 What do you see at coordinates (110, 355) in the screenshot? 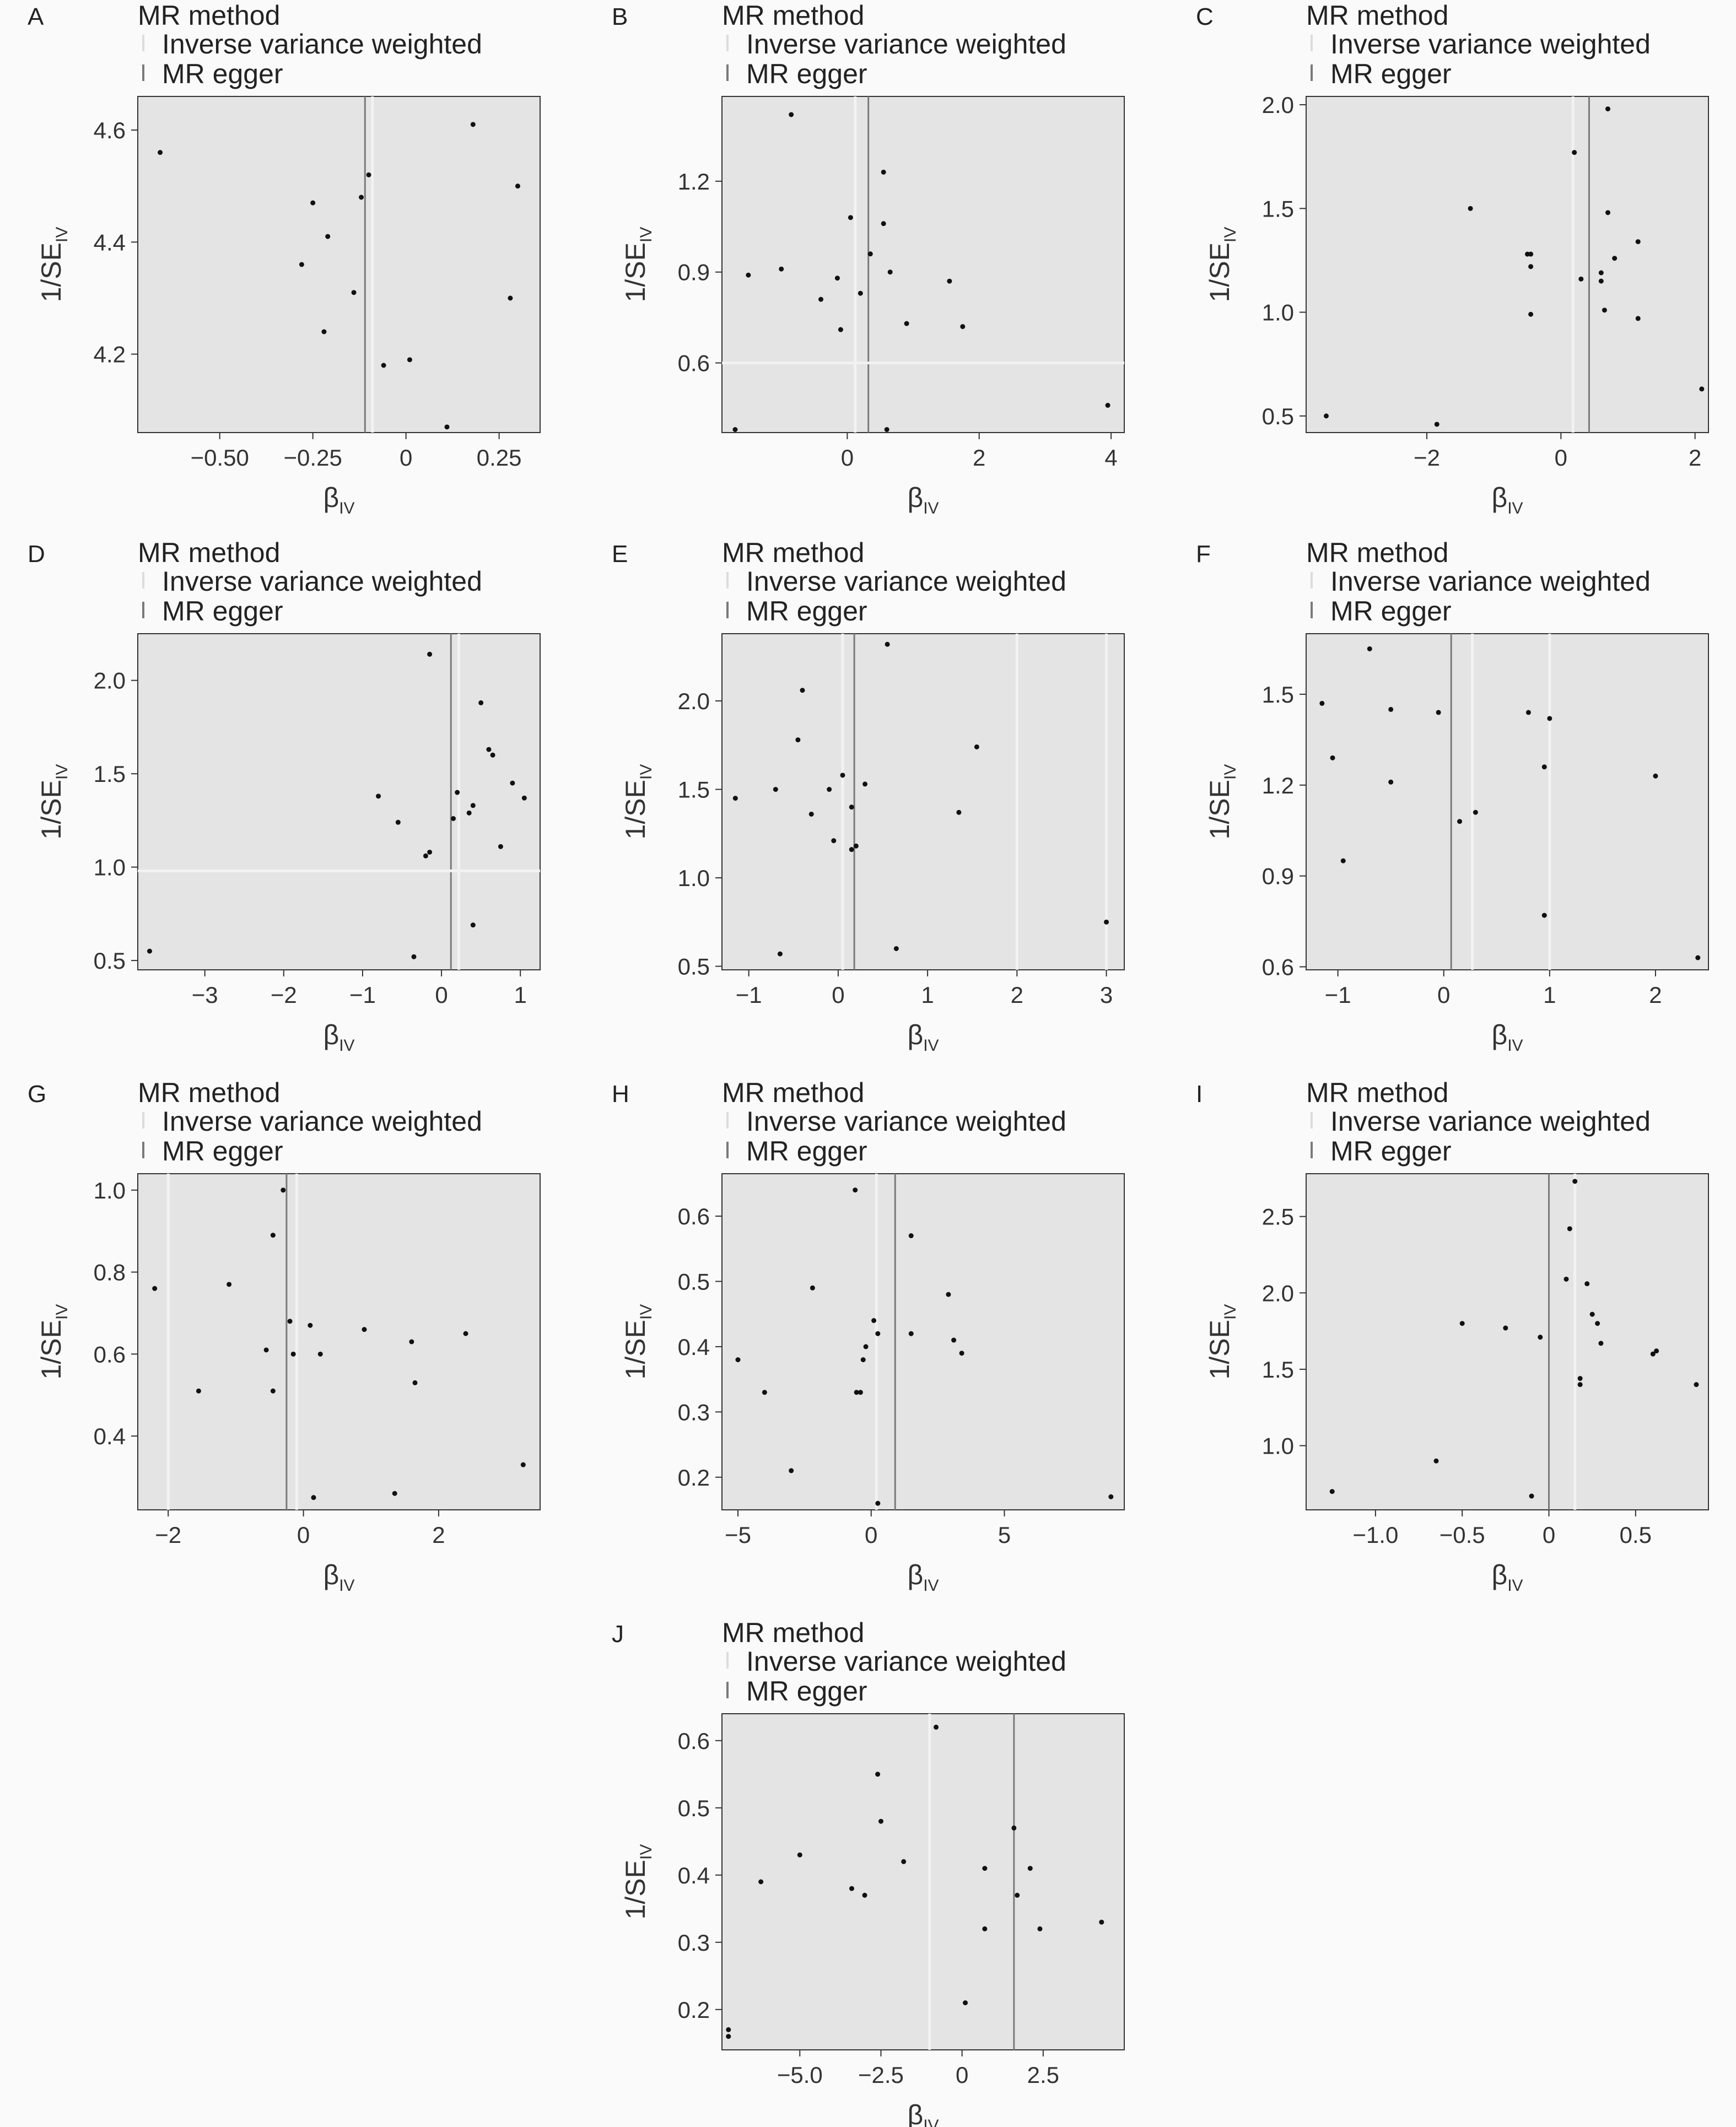
I see `y-tick-label: 4.2` at bounding box center [110, 355].